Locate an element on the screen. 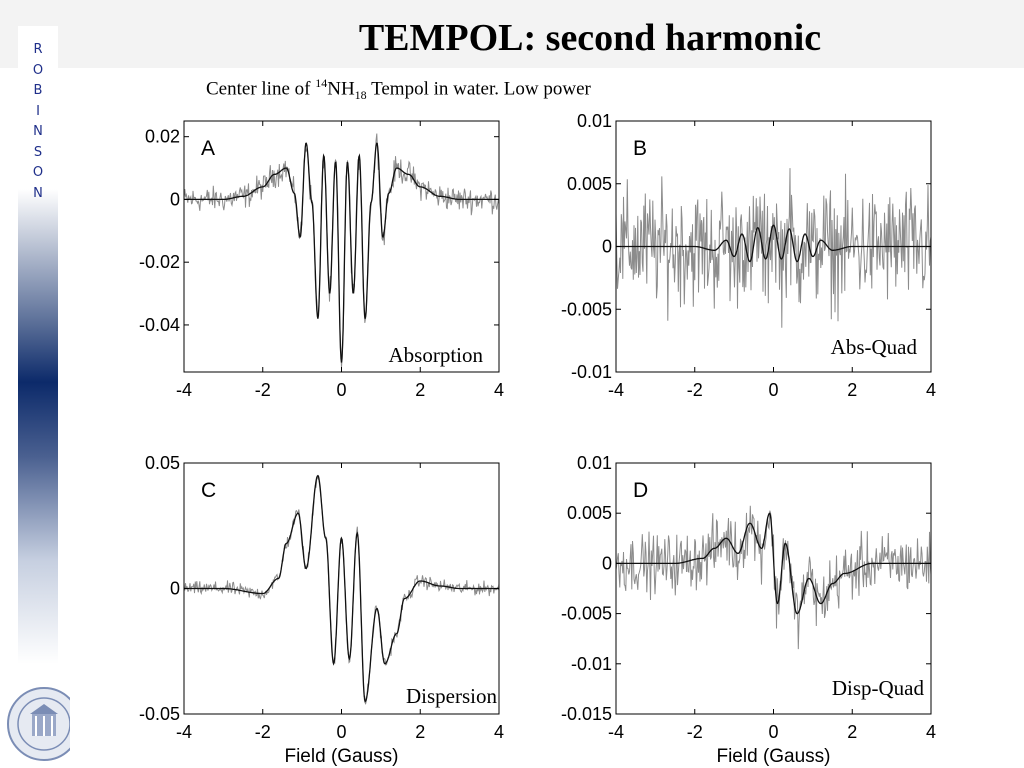  panel-letter-C: C is located at coordinates (208, 490).